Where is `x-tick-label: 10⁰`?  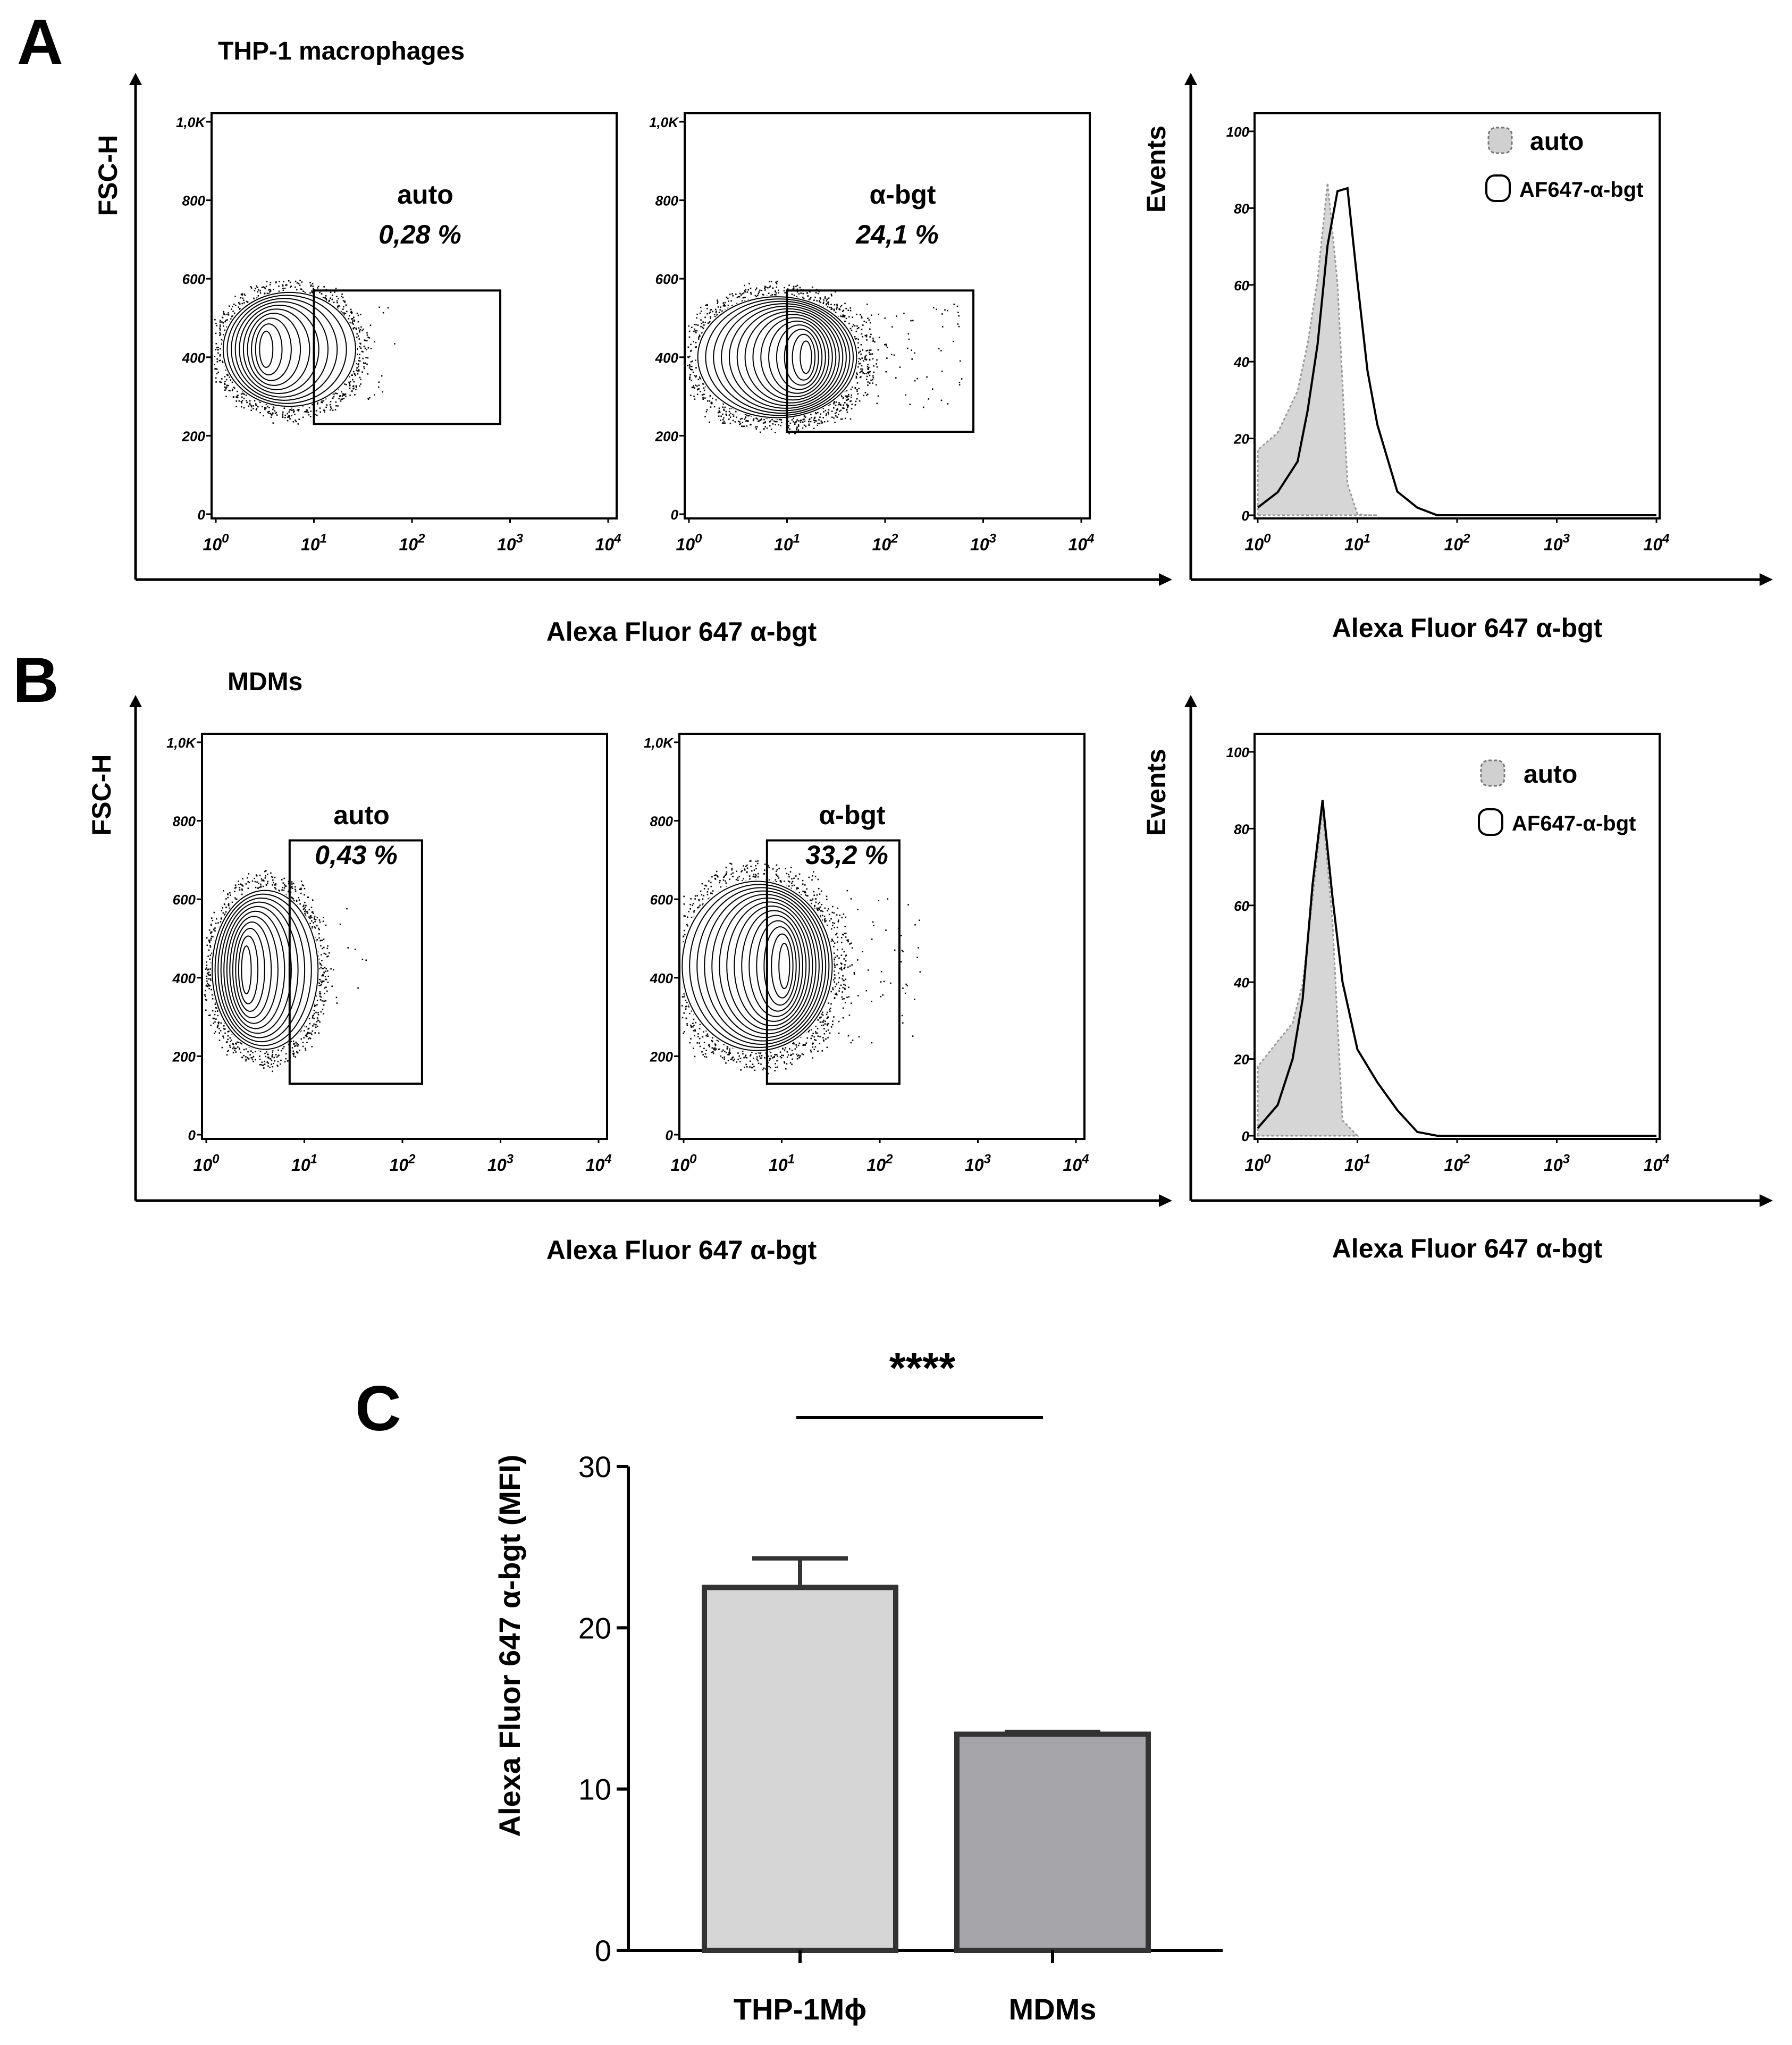
x-tick-label: 10⁰ is located at coordinates (689, 543).